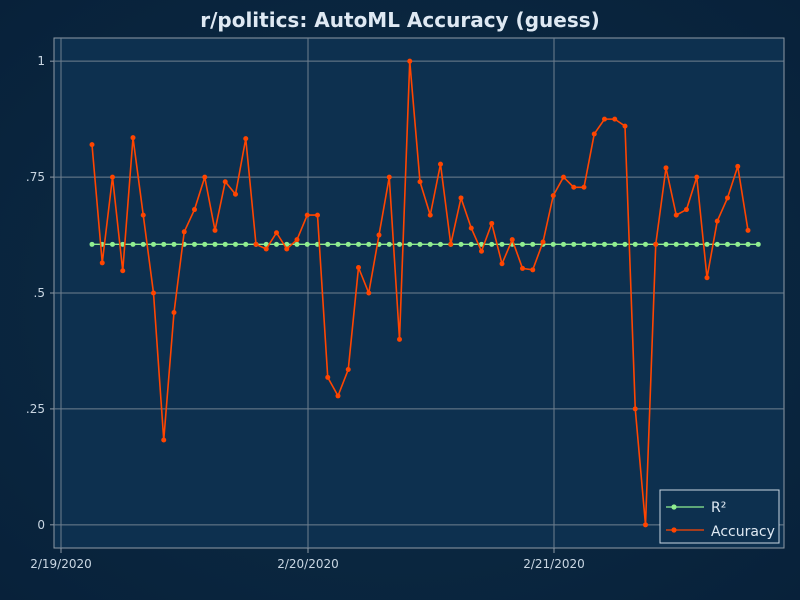 The height and width of the screenshot is (600, 800). I want to click on x-tick-label: 2/19/2020, so click(61, 564).